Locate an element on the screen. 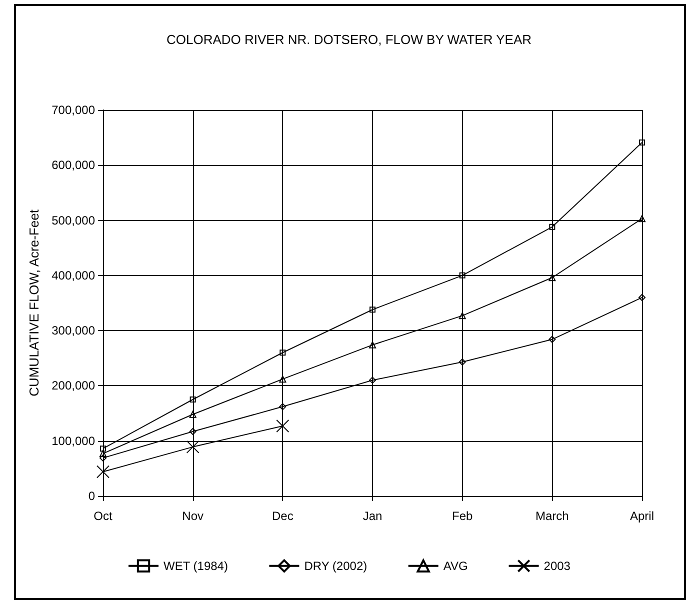 This screenshot has width=698, height=607. legend-label: AVG is located at coordinates (455, 565).